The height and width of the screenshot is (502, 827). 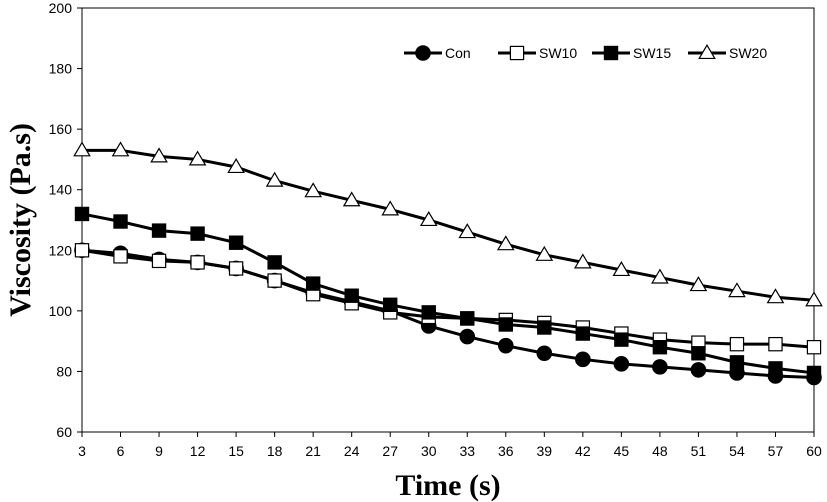 What do you see at coordinates (814, 451) in the screenshot?
I see `x-tick-label: 60` at bounding box center [814, 451].